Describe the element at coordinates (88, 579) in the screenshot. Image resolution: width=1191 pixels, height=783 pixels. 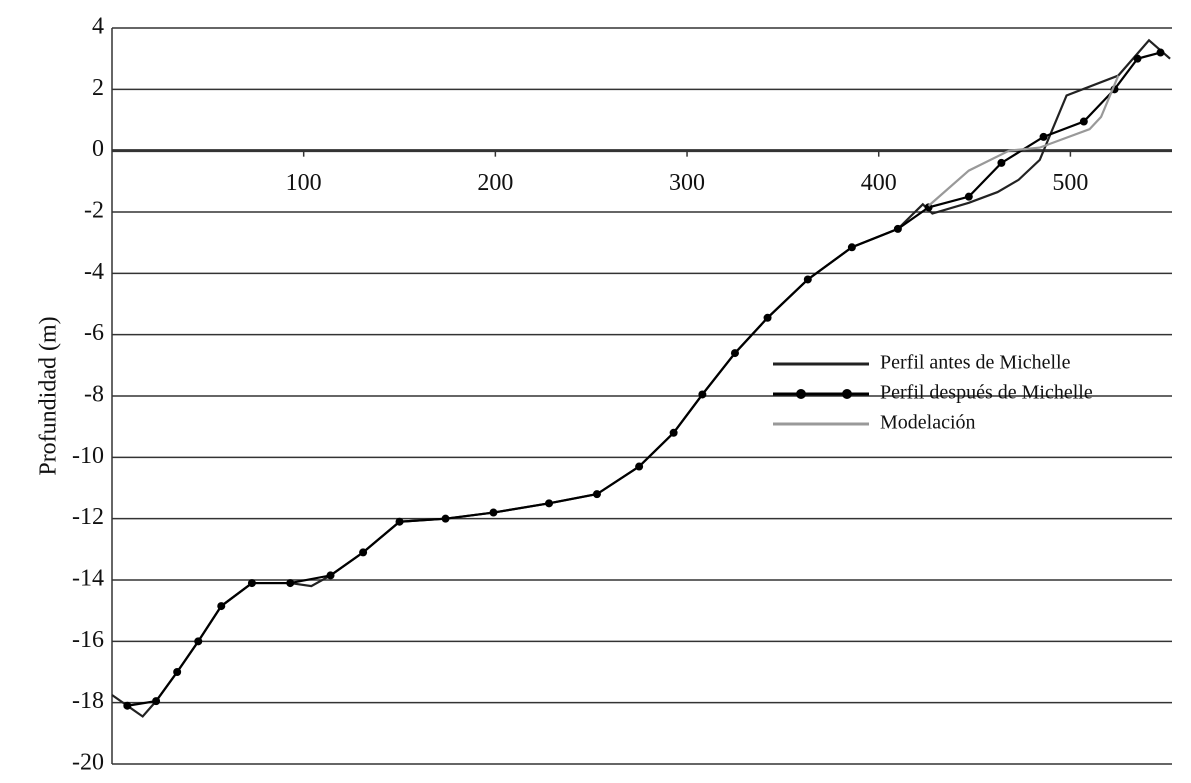
I see `y-tick-label: -14` at that location.